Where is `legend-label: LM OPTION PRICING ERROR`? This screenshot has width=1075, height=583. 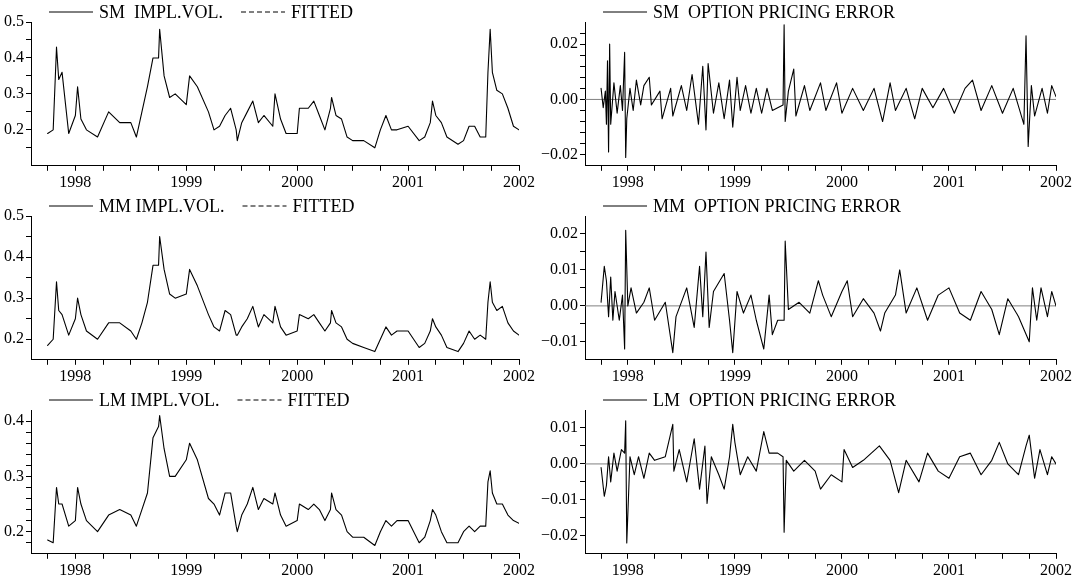
legend-label: LM OPTION PRICING ERROR is located at coordinates (775, 399).